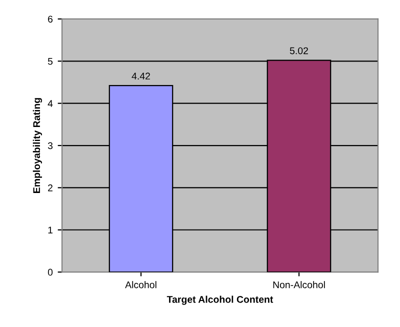 This screenshot has width=400, height=327. Describe the element at coordinates (141, 76) in the screenshot. I see `data-label: 4.42` at that location.